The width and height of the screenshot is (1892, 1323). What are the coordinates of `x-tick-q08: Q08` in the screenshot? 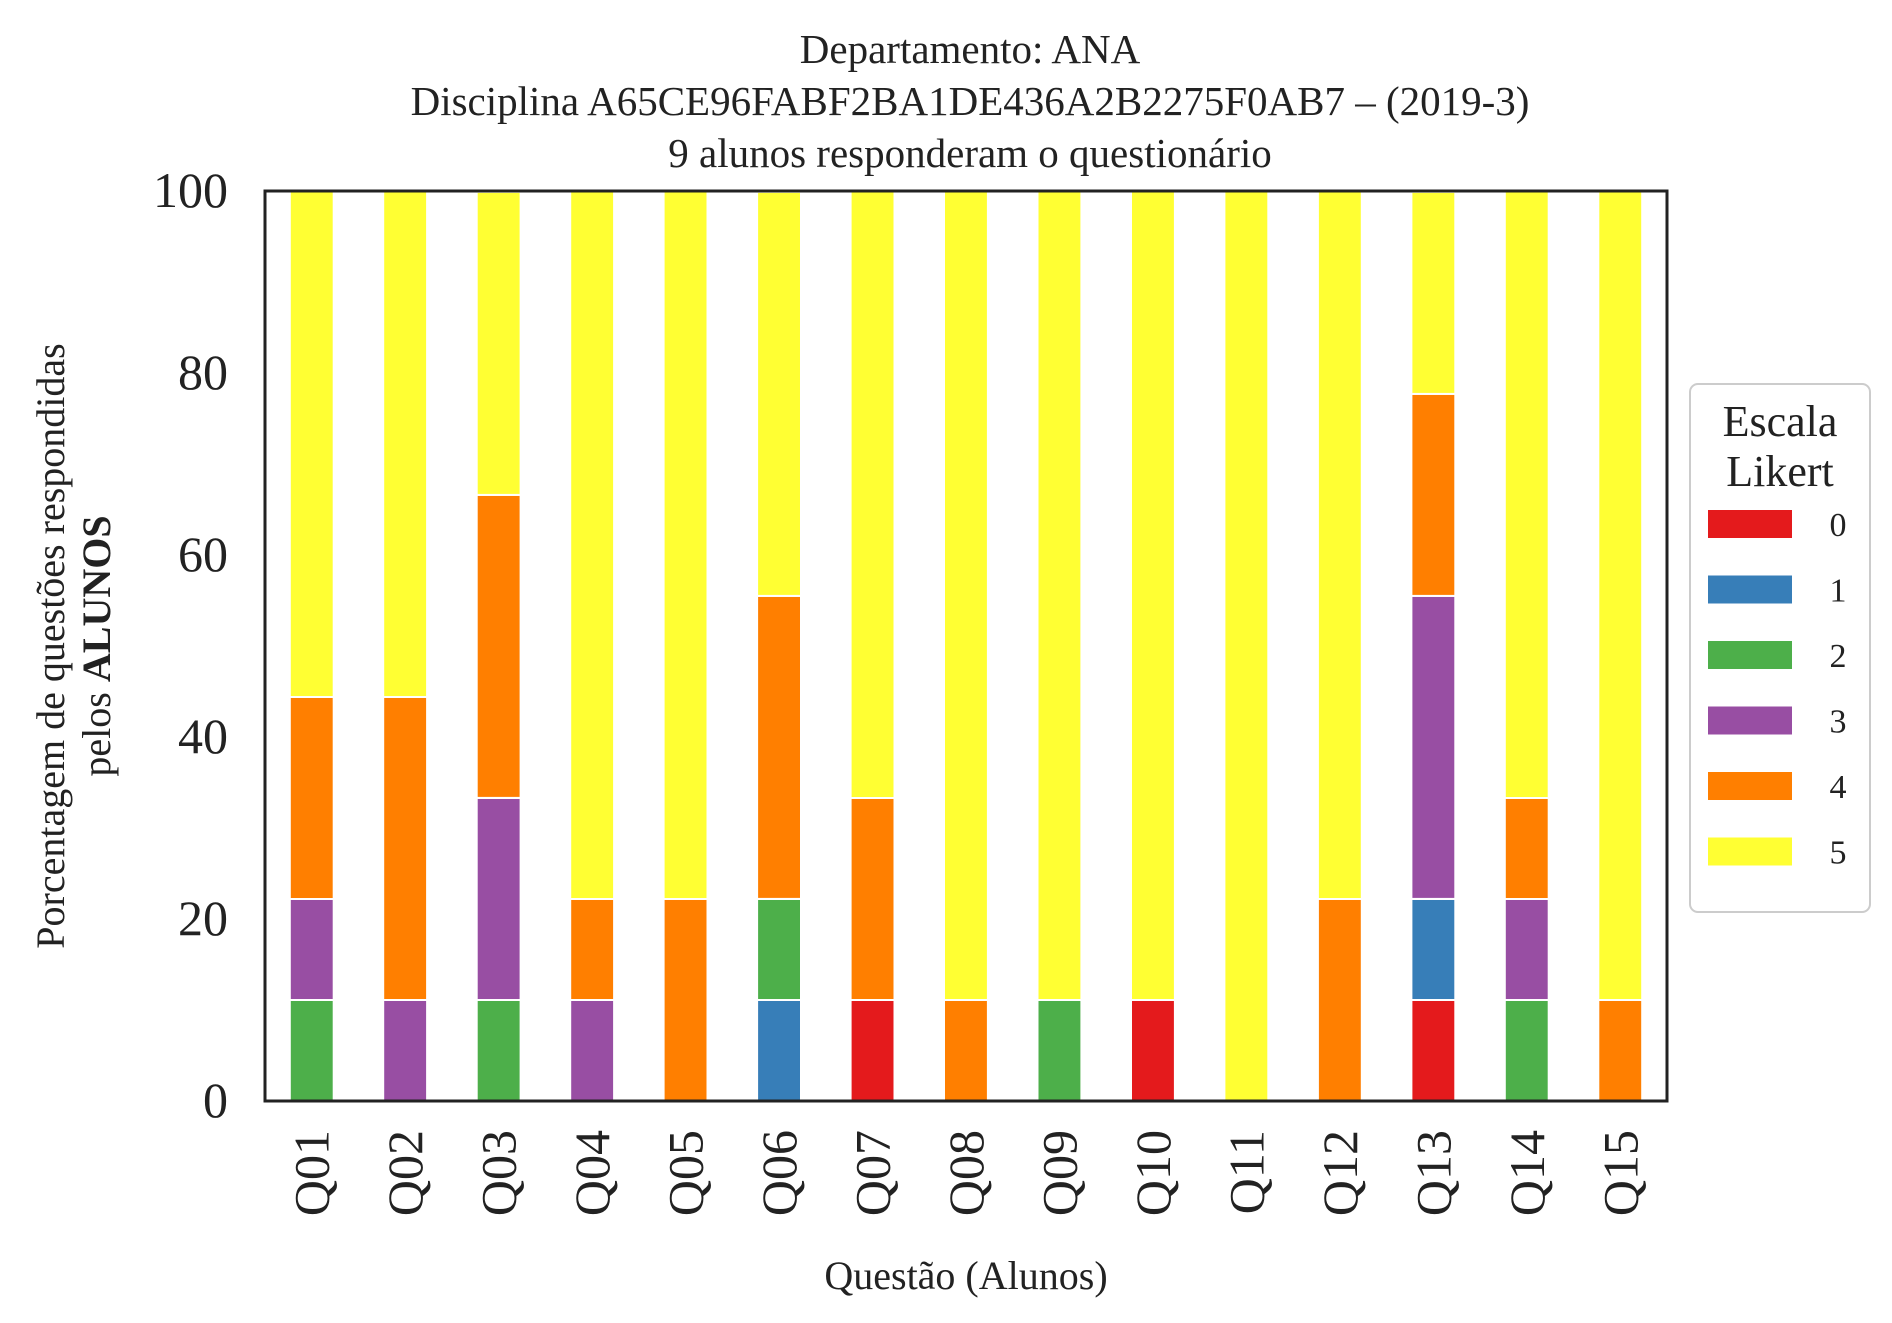 It's located at (966, 1173).